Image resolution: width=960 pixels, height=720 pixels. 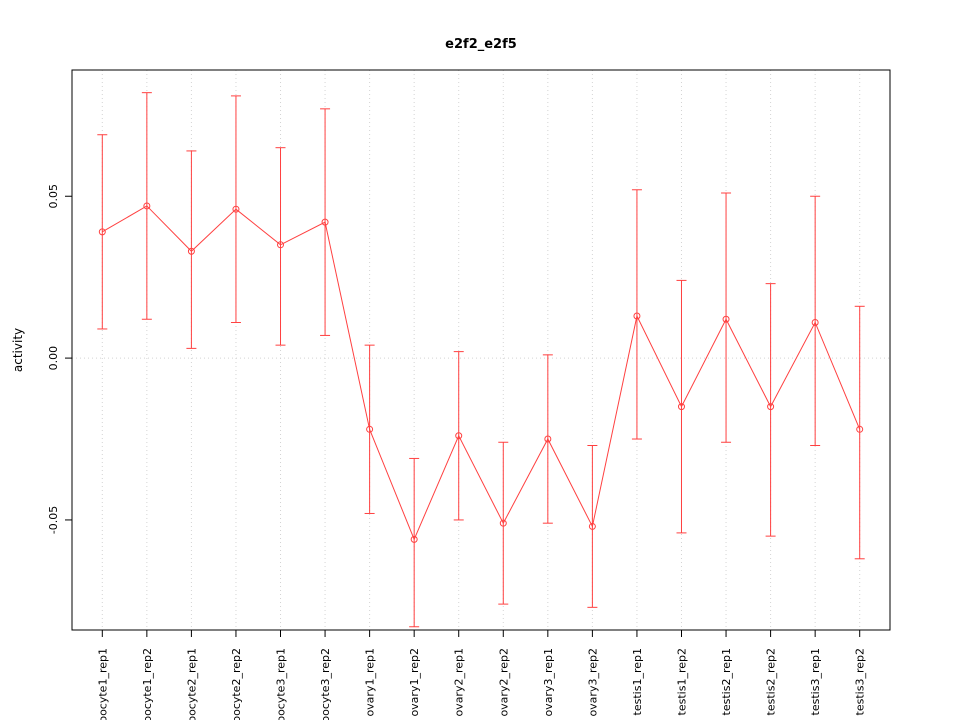 I want to click on y-tick-label: -0.05, so click(x=53, y=520).